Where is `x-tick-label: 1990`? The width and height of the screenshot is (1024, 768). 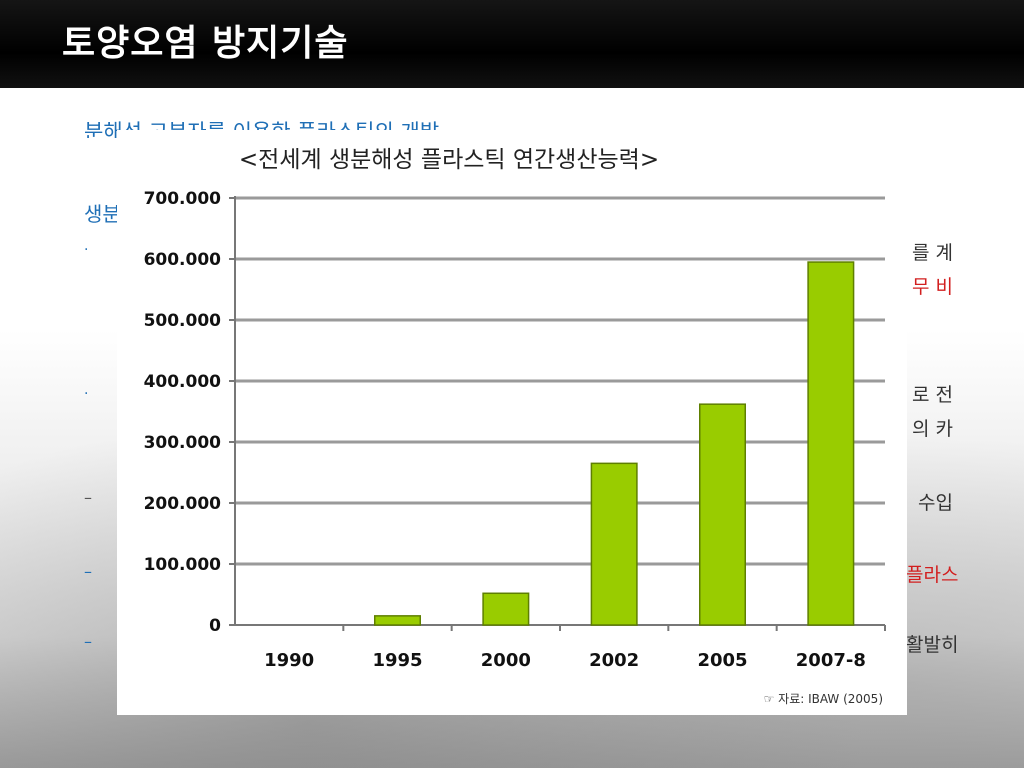
x-tick-label: 1990 is located at coordinates (289, 660).